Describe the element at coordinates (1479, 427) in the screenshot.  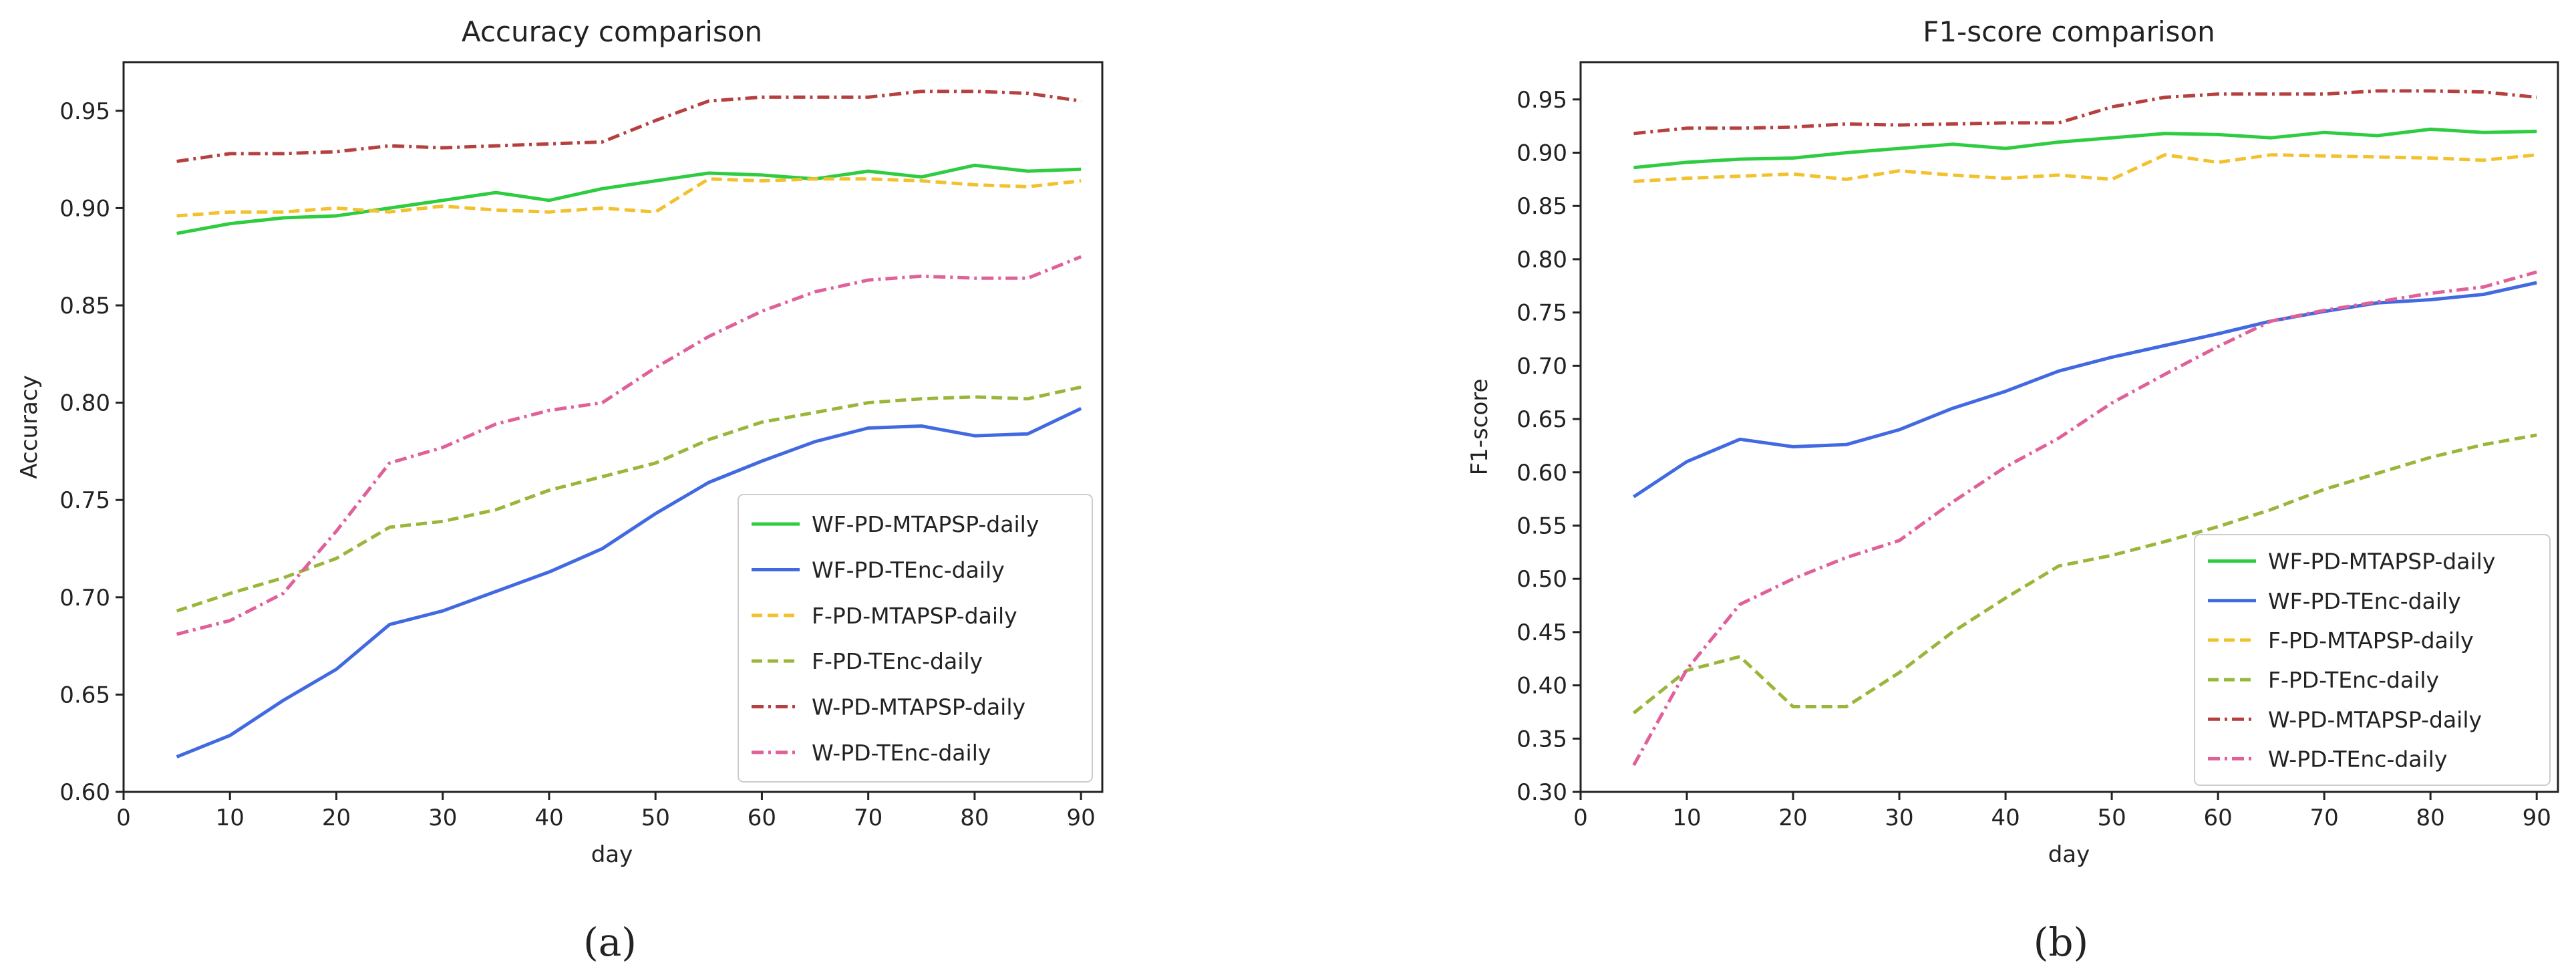
I see `y-axis-label: F1-score` at that location.